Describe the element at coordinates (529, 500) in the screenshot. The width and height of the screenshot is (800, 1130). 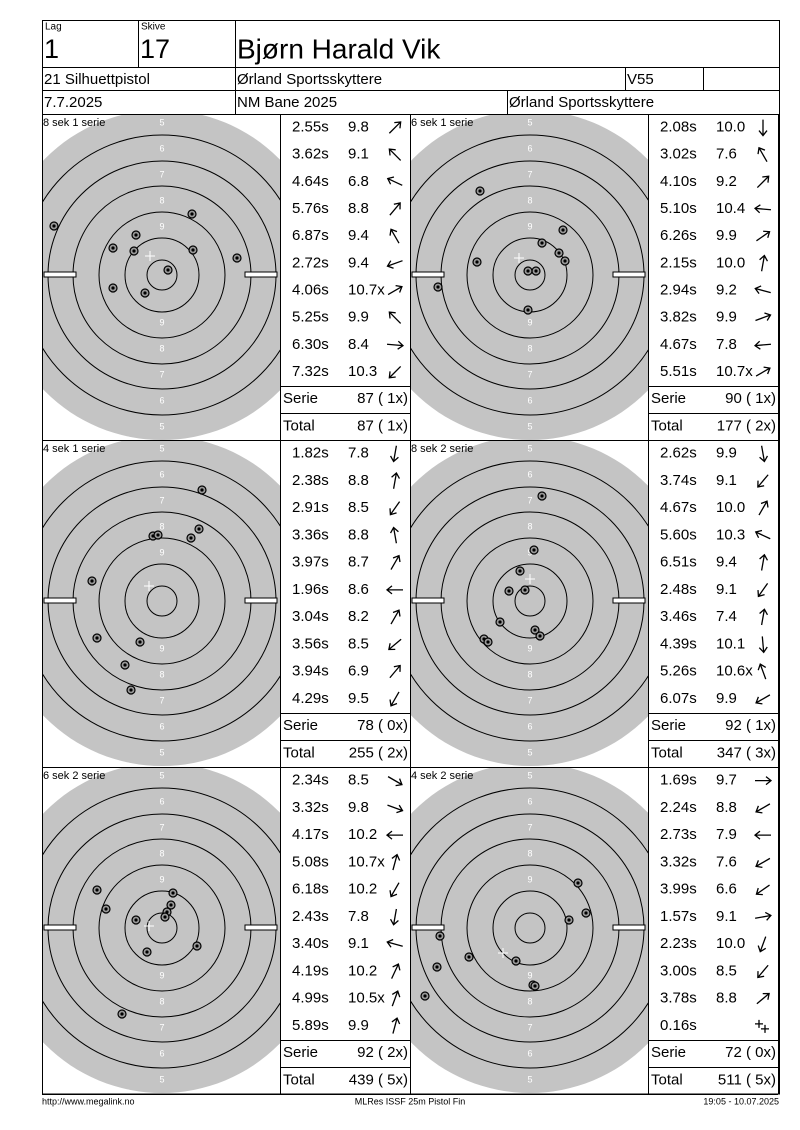
I see `ring-label: 7` at that location.